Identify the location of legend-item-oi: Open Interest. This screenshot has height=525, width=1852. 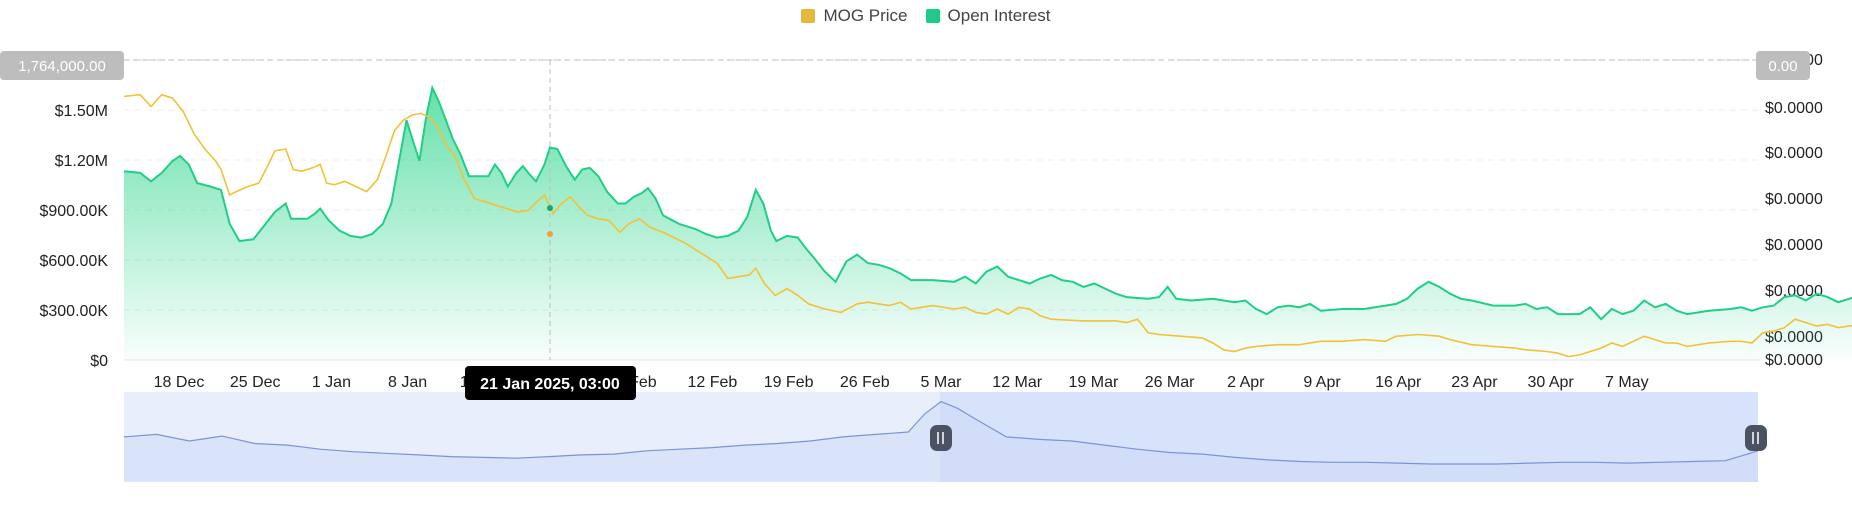
(988, 16).